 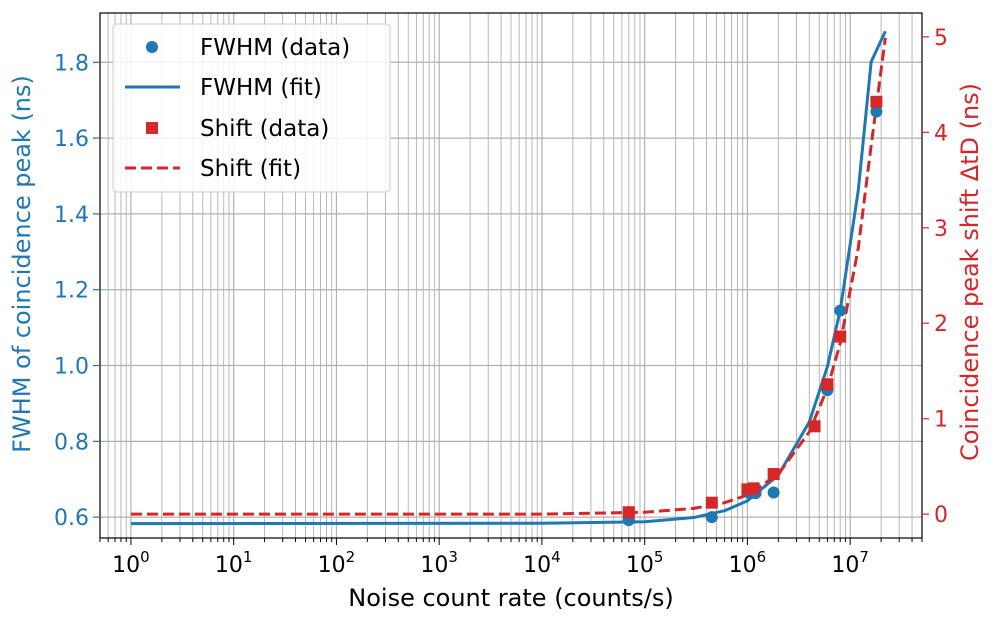 I want to click on y-axis-right-label: Coincidence peak shift ΔtD (ns), so click(x=970, y=272).